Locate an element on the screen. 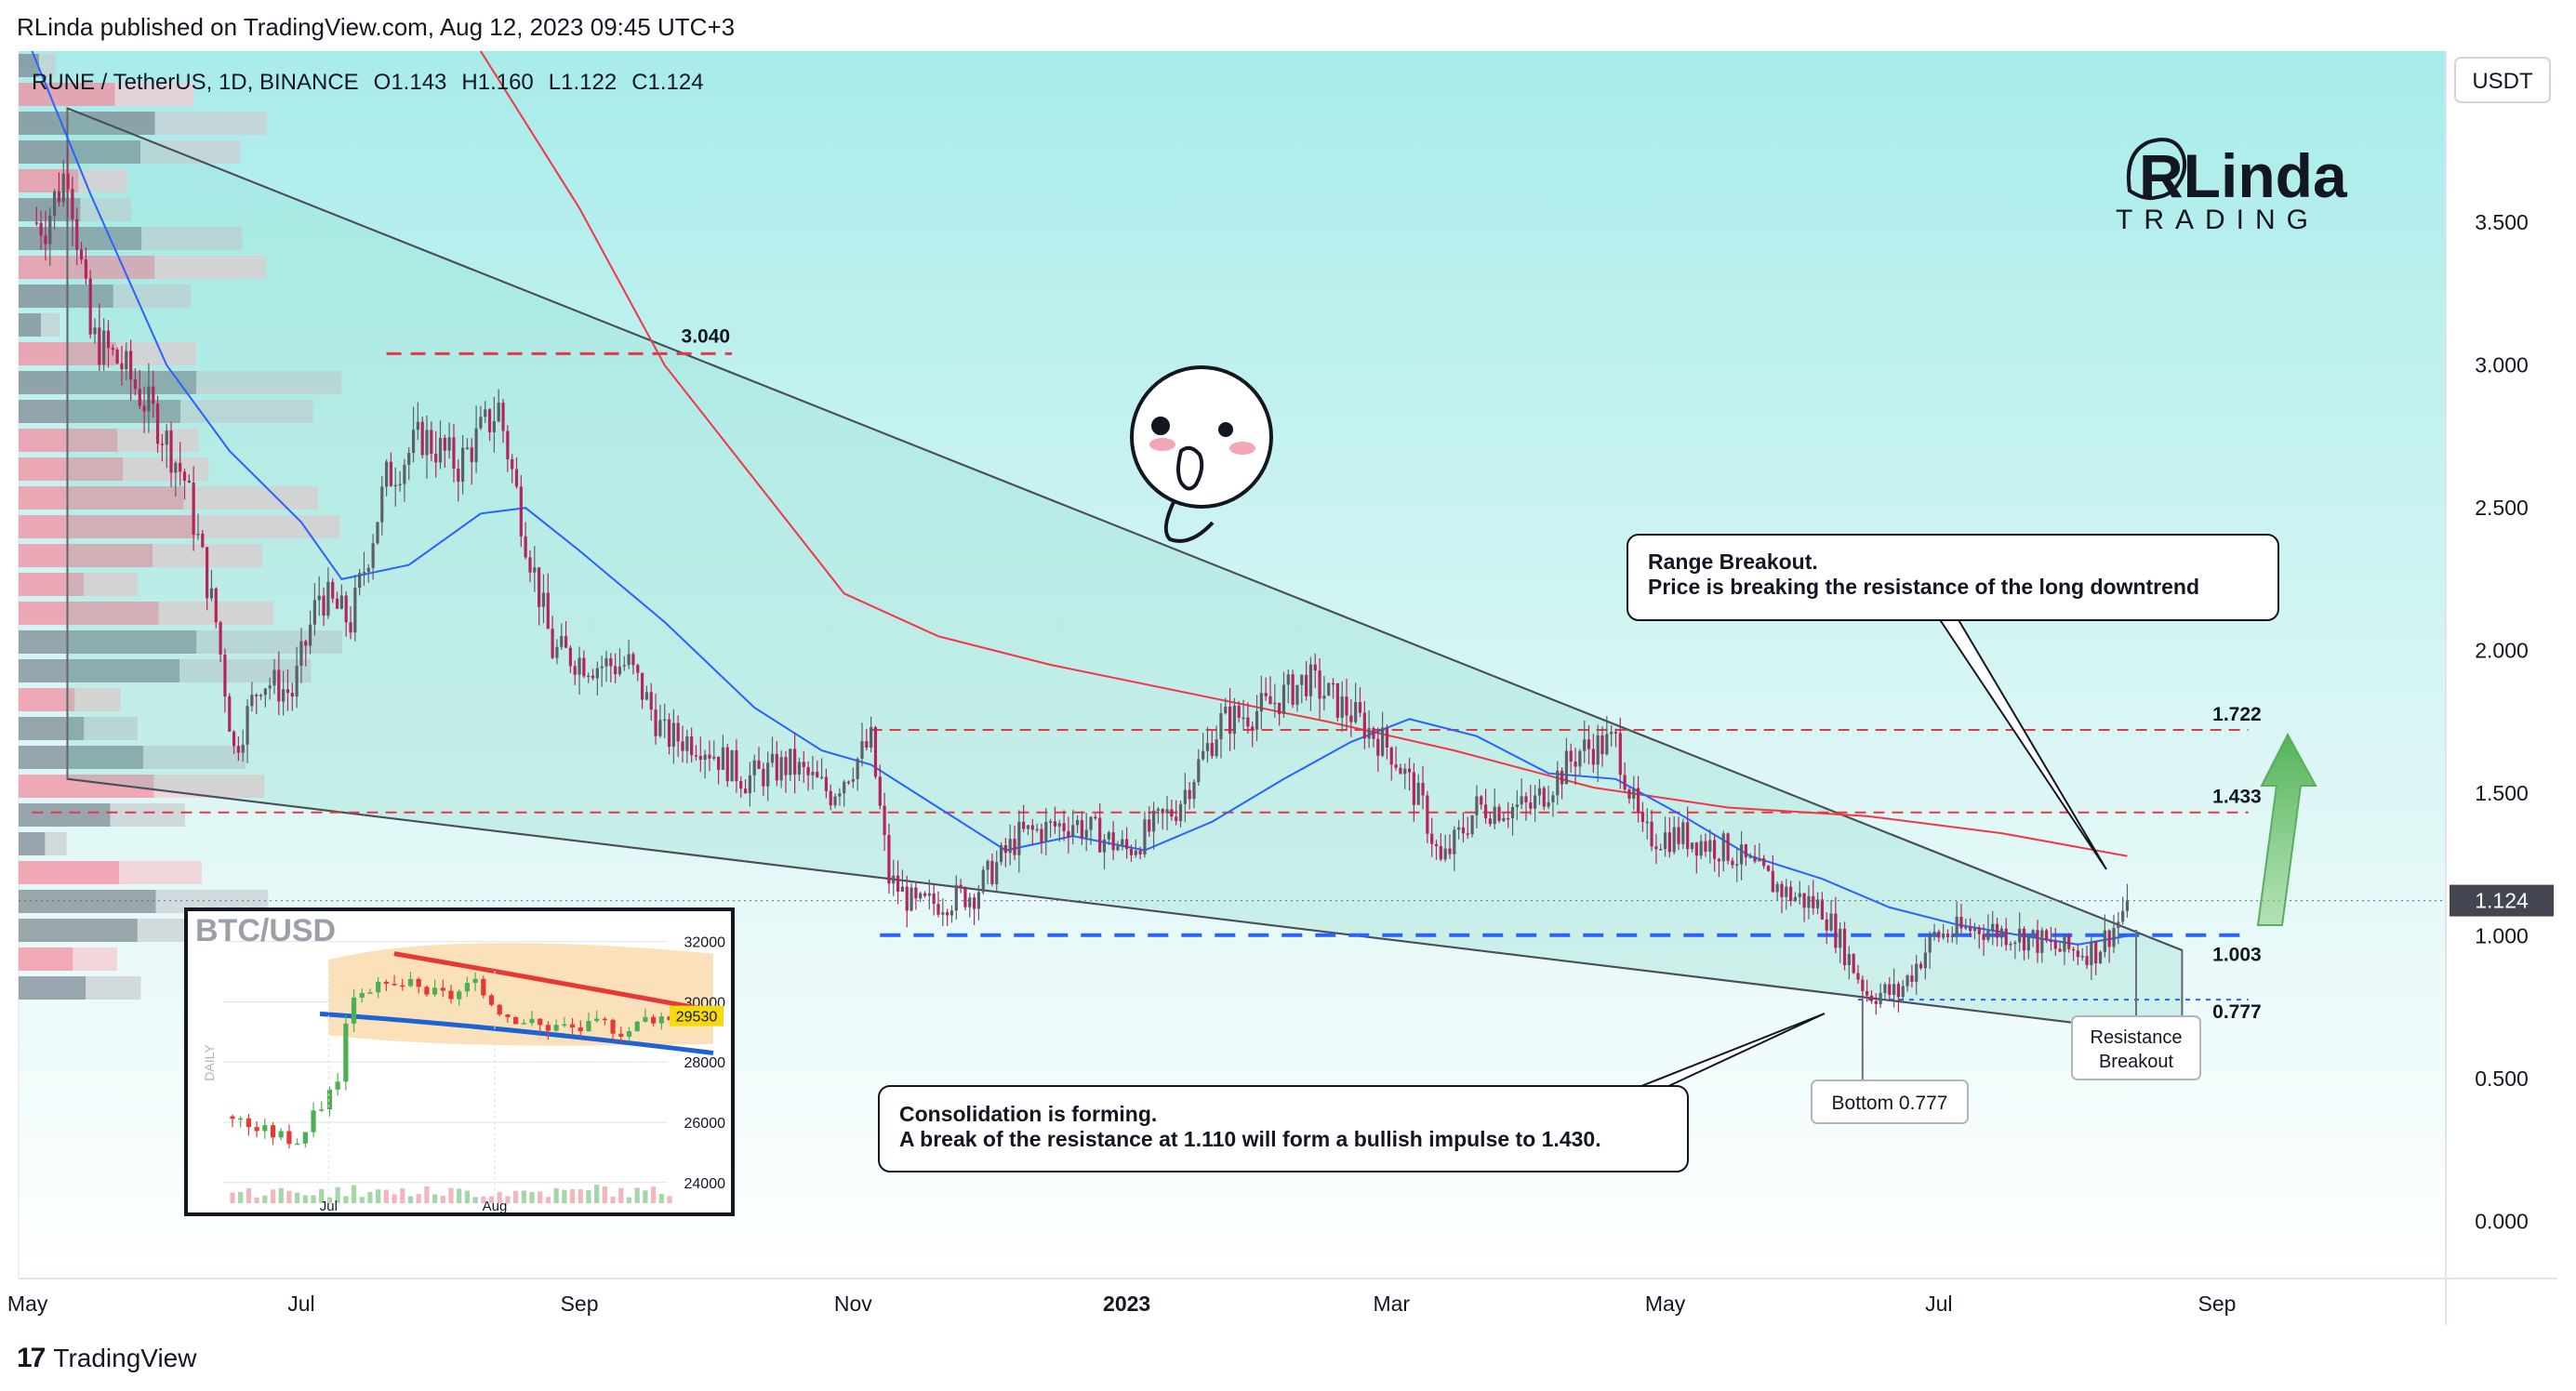  inset-last-badge is located at coordinates (697, 1016).